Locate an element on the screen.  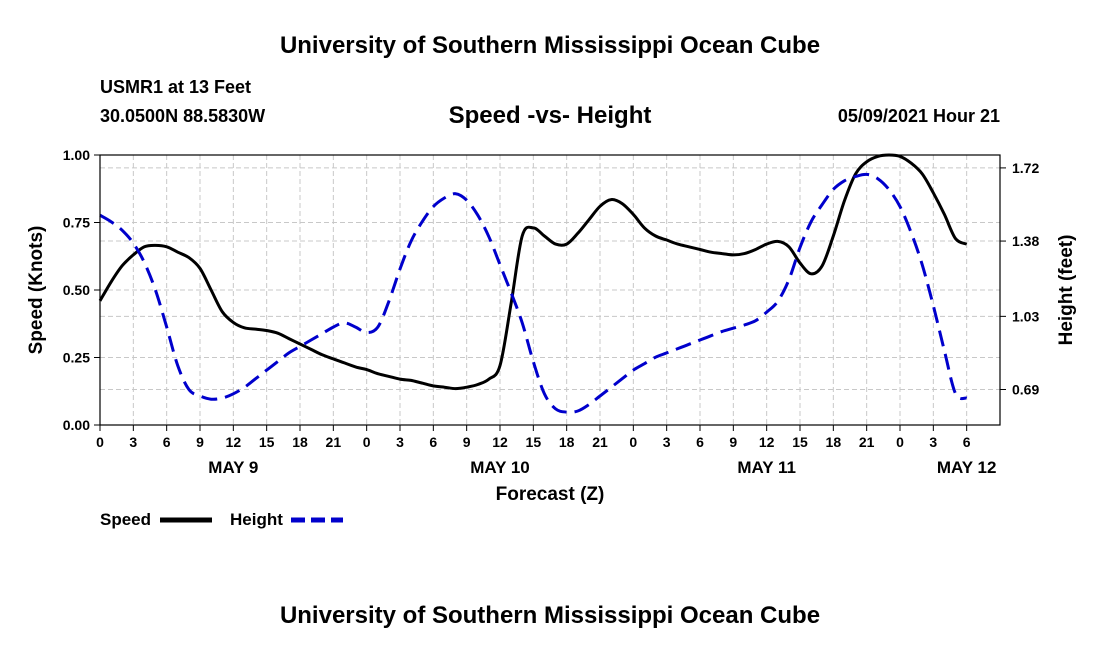
day-label: MAY 9 is located at coordinates (233, 467).